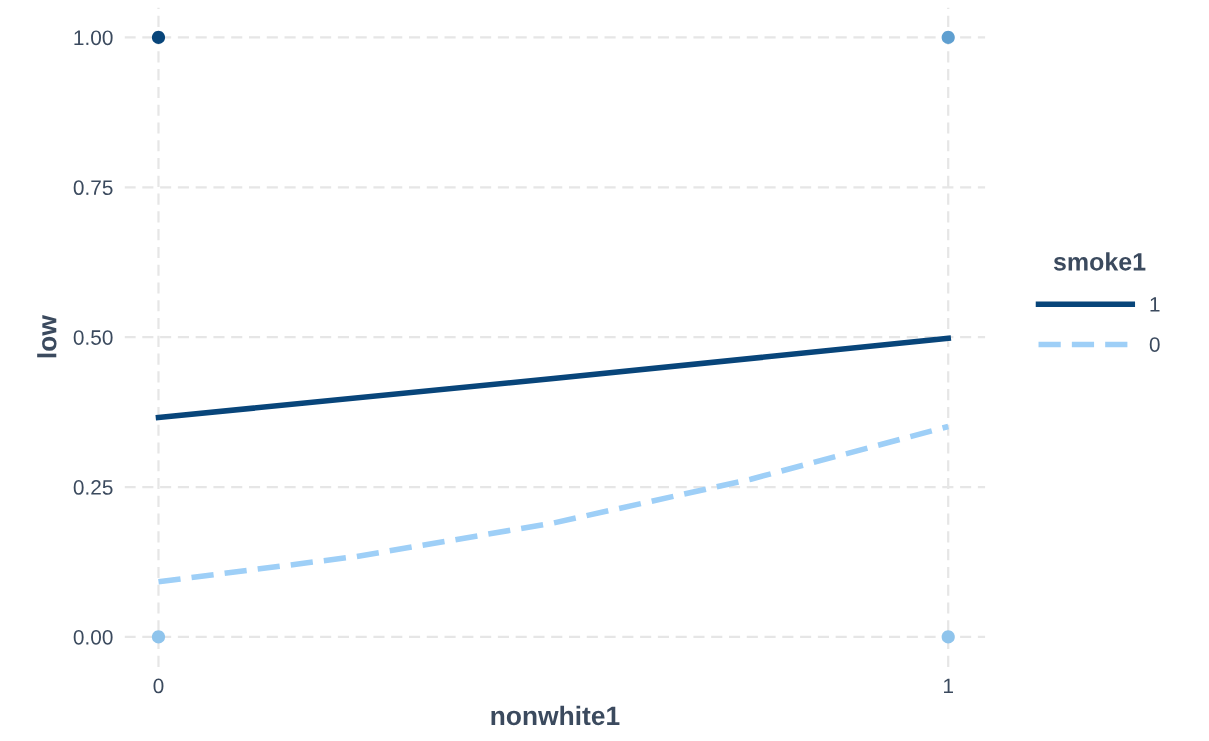  Describe the element at coordinates (47, 336) in the screenshot. I see `y-axis-title: low` at that location.